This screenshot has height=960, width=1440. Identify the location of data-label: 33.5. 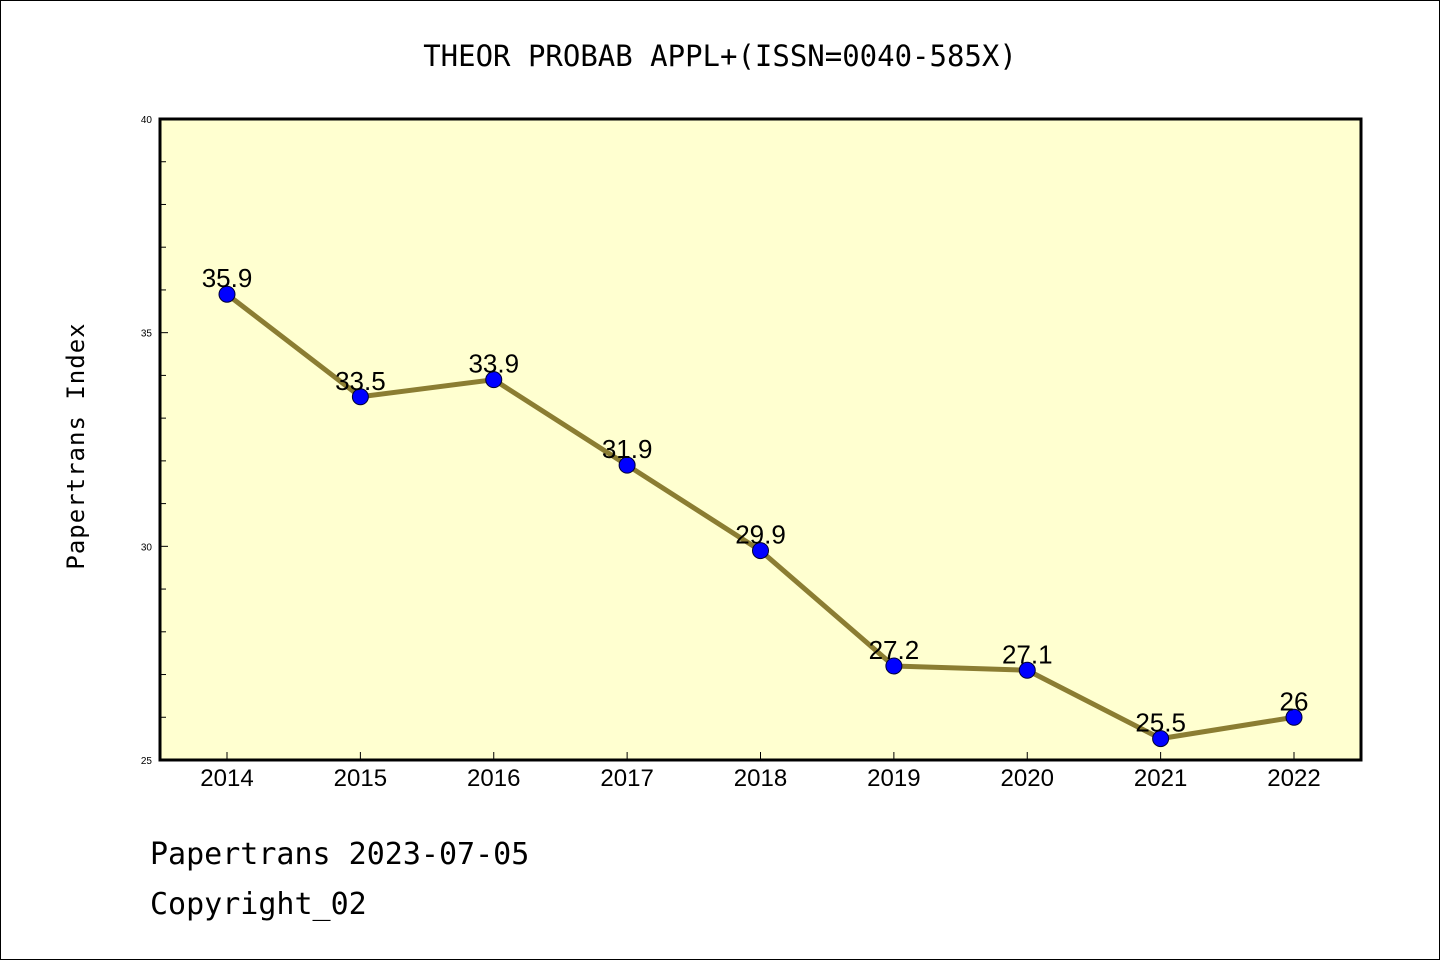
(360, 381).